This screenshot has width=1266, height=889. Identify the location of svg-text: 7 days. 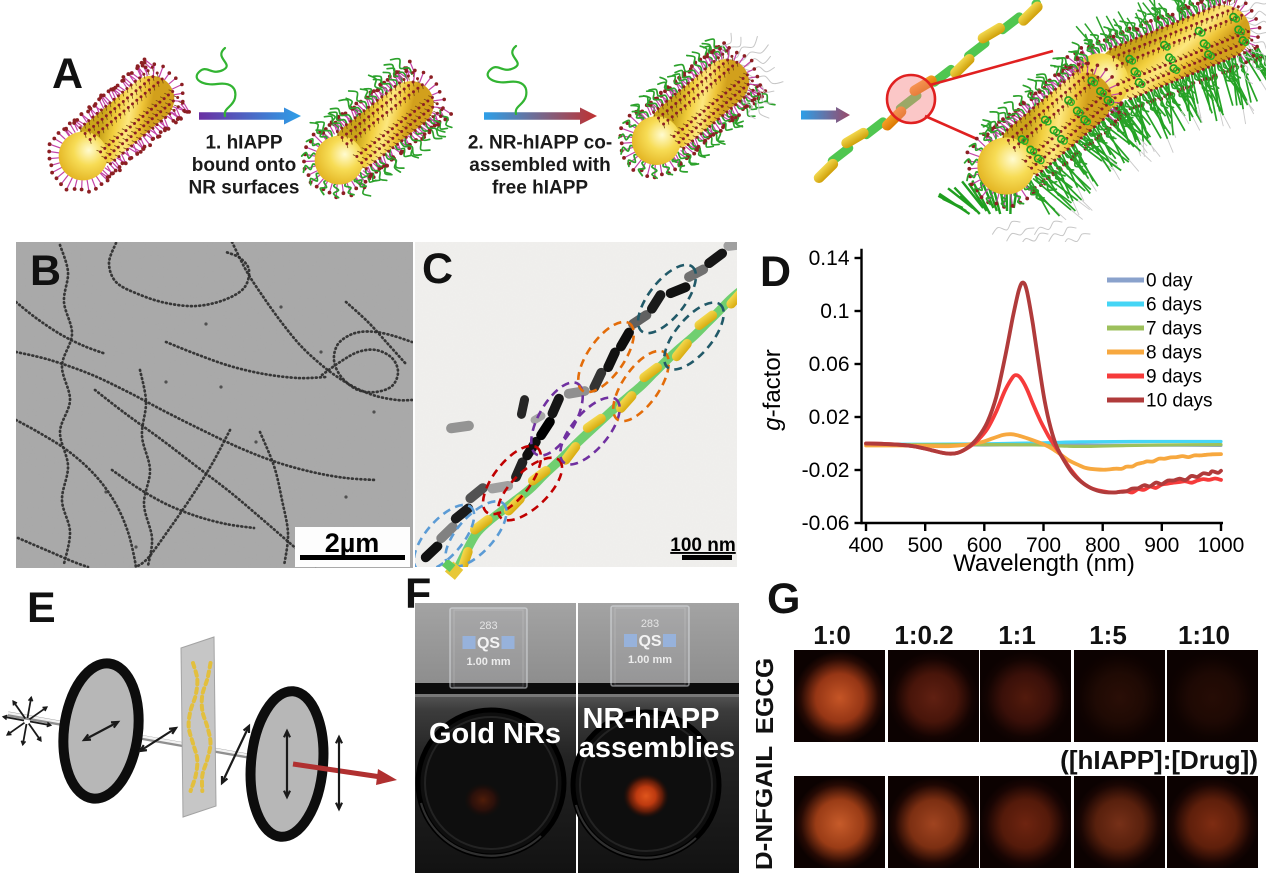
(1174, 329).